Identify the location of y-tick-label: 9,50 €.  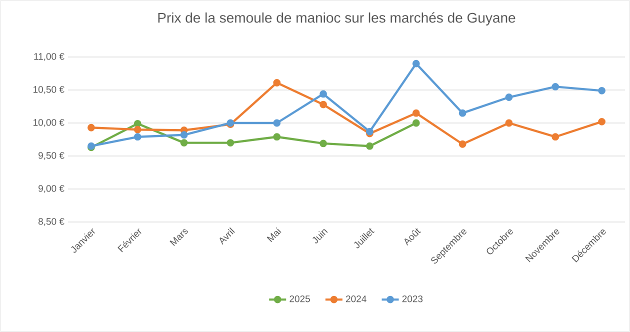
(51, 156).